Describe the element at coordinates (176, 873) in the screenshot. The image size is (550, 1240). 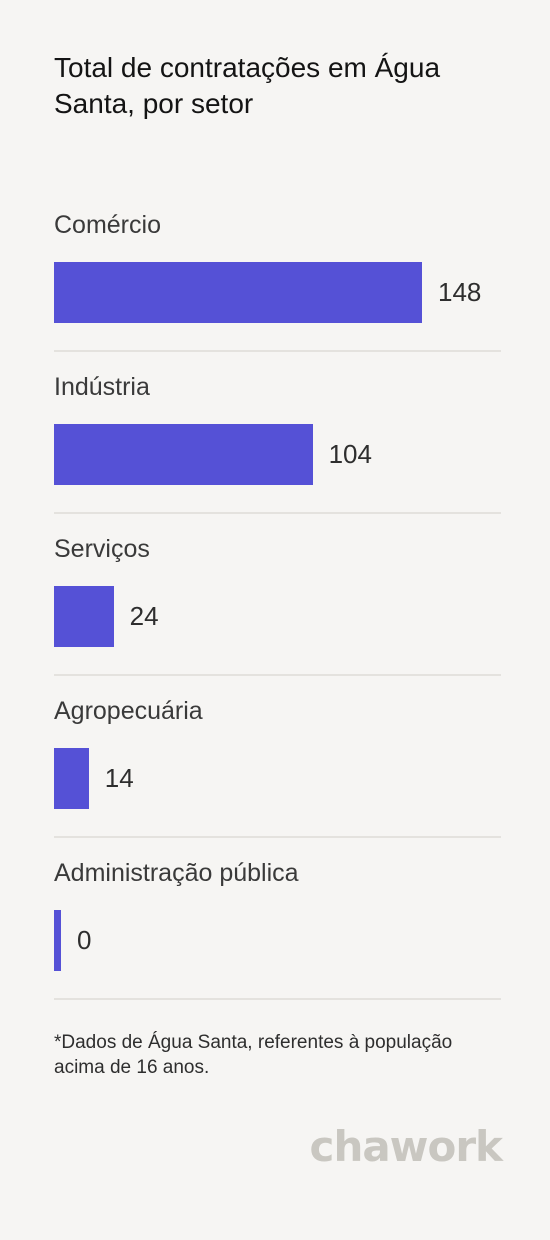
I see `category-label: Administração pública` at that location.